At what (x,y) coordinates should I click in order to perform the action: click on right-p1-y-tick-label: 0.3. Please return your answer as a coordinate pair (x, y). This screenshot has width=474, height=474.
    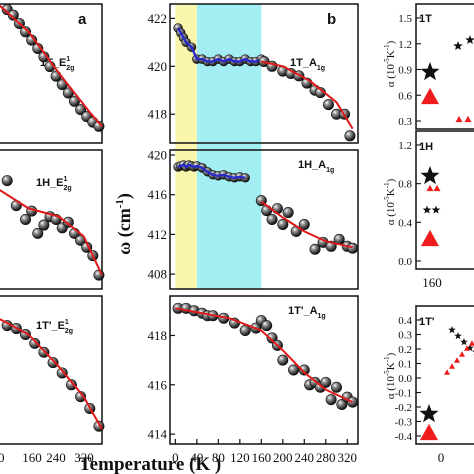
    Looking at the image, I should click on (405, 122).